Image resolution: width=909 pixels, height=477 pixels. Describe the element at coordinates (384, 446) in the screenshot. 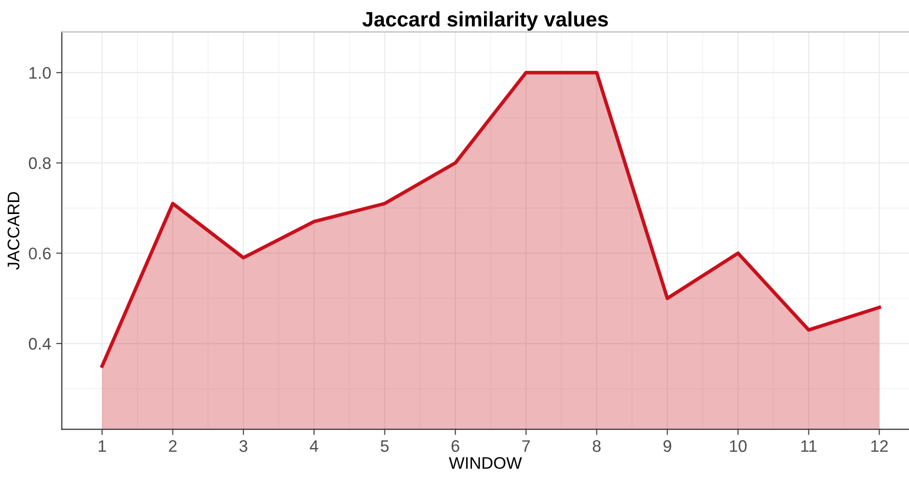

I see `x-tick-label: 5` at that location.